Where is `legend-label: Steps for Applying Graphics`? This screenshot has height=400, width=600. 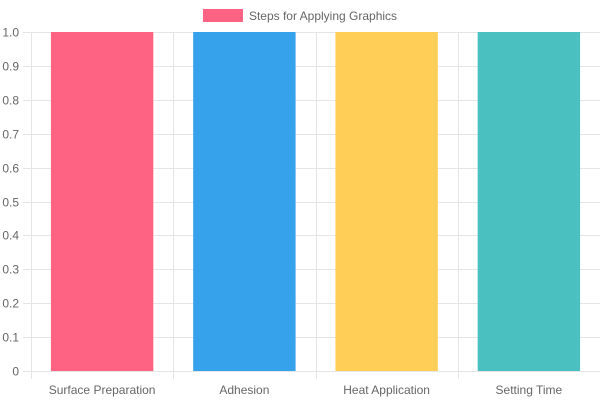 legend-label: Steps for Applying Graphics is located at coordinates (323, 16).